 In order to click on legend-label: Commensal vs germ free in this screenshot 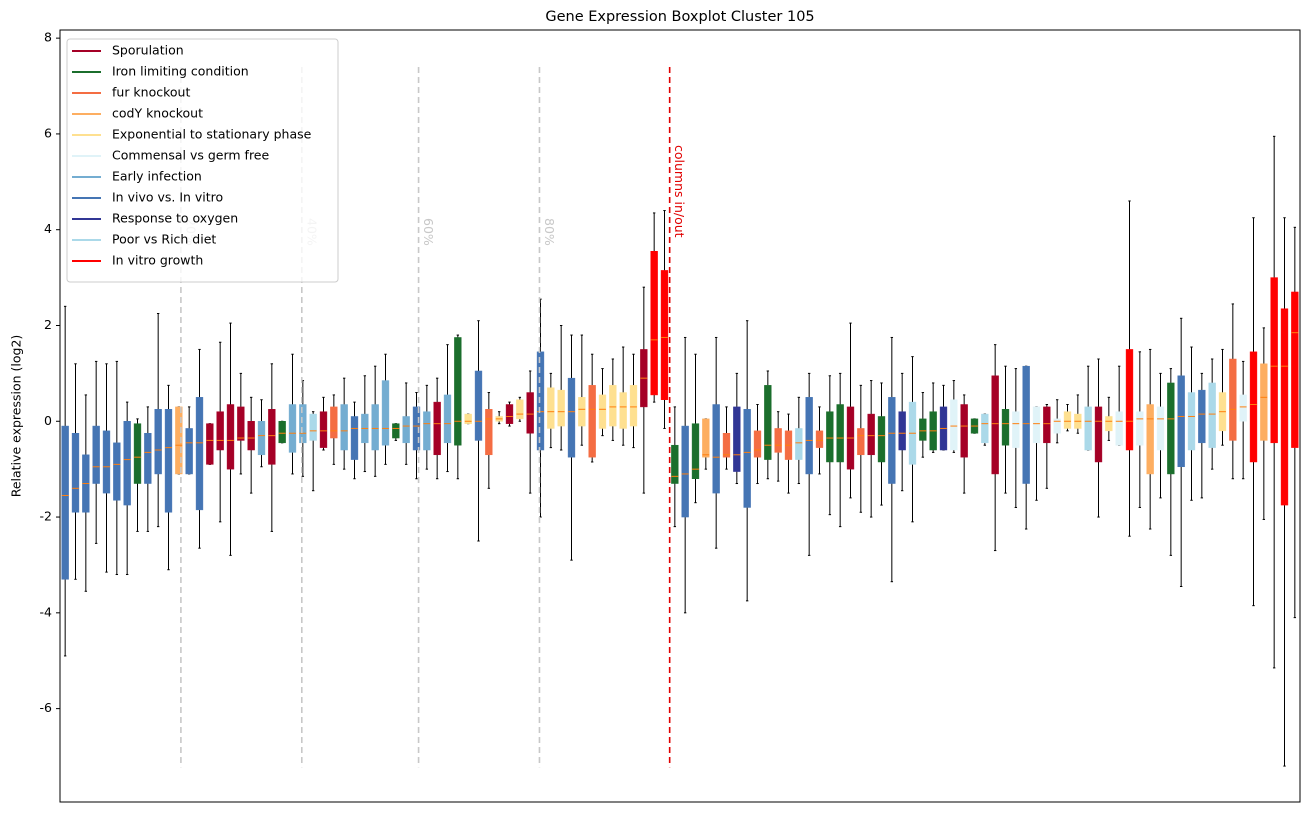, I will do `click(190, 155)`.